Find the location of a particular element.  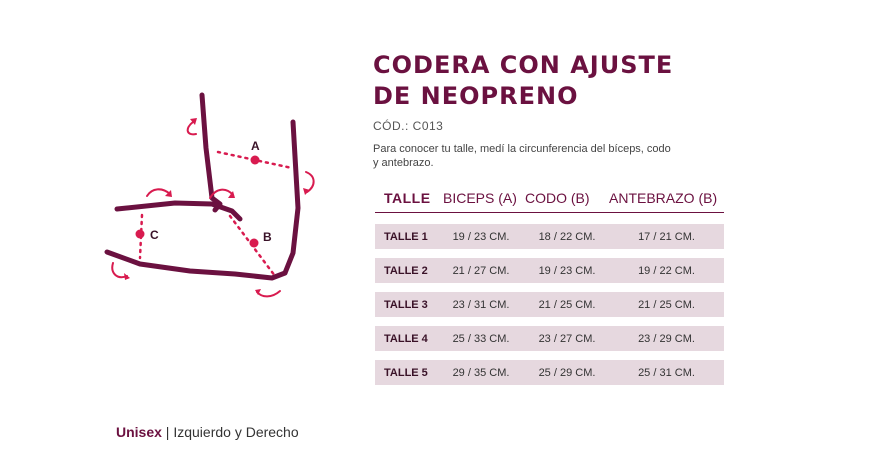

elbow-cell: 19 / 23 CM. is located at coordinates (567, 270).